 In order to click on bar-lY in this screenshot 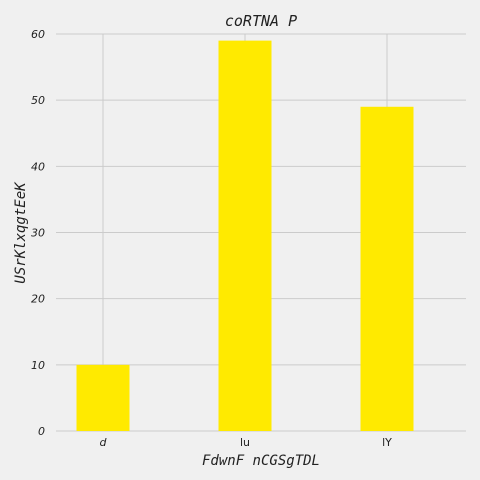, I will do `click(387, 269)`.